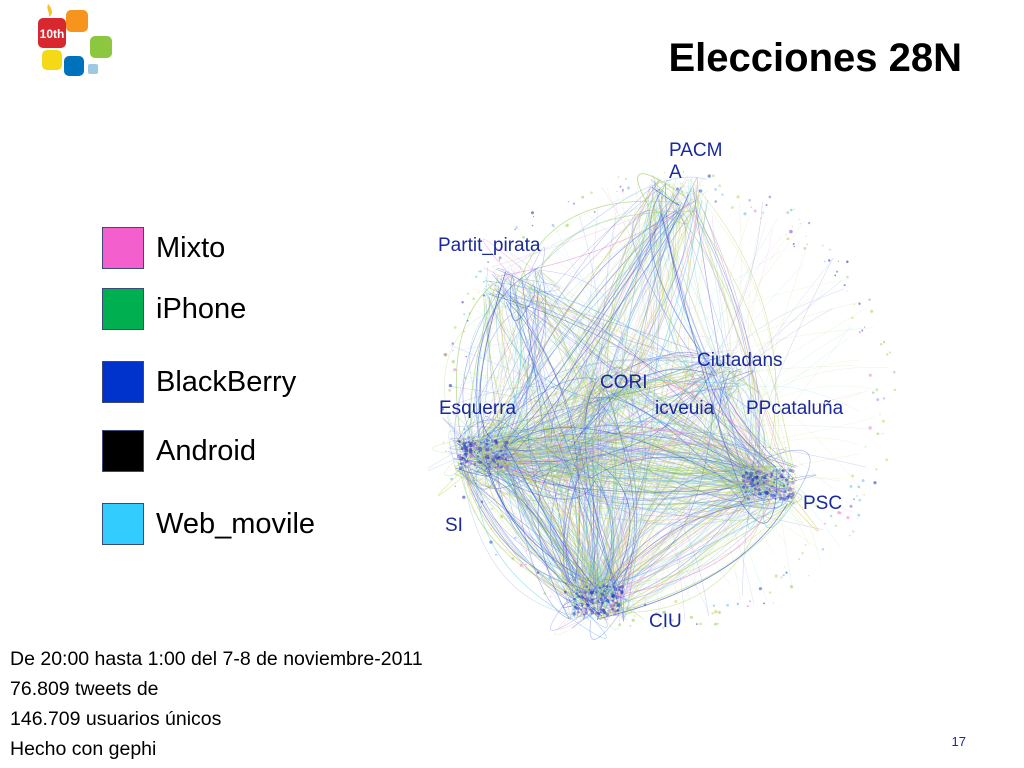 The image size is (1024, 768). I want to click on legend-item-mixto: Mixto, so click(163, 248).